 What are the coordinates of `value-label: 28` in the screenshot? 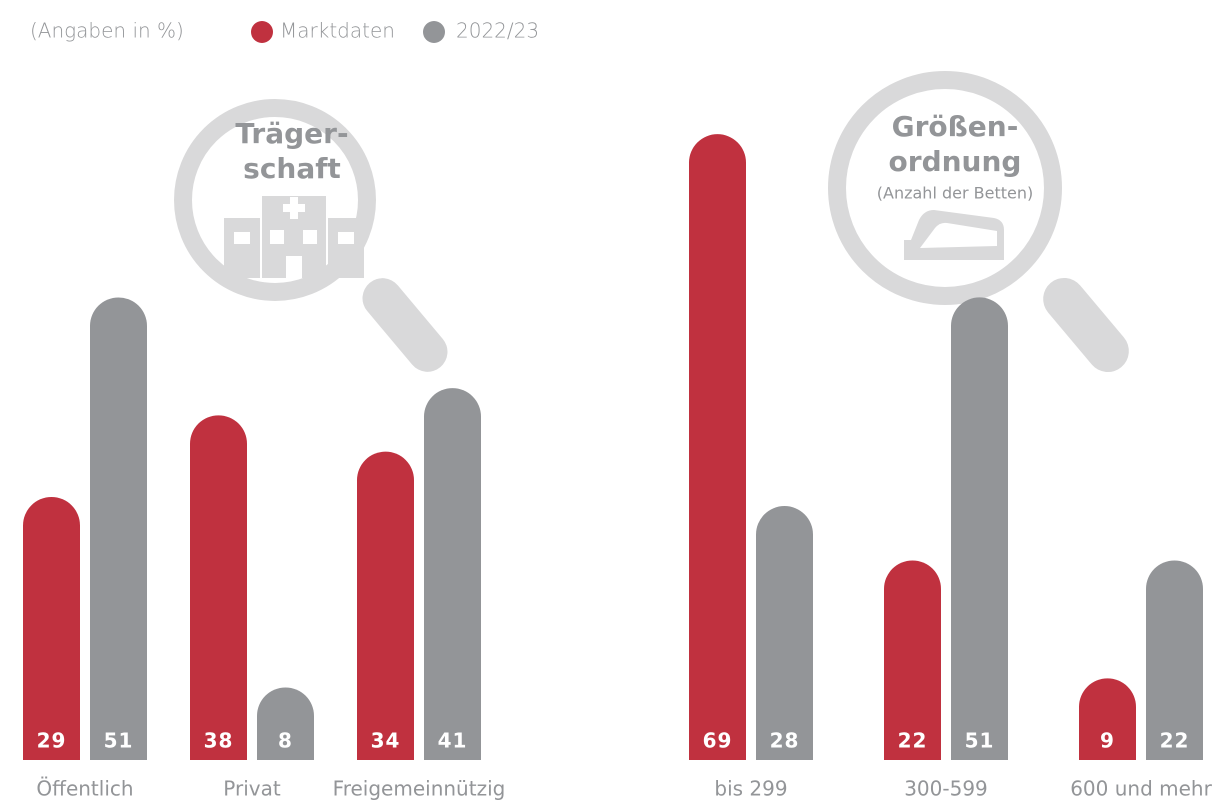 It's located at (785, 741).